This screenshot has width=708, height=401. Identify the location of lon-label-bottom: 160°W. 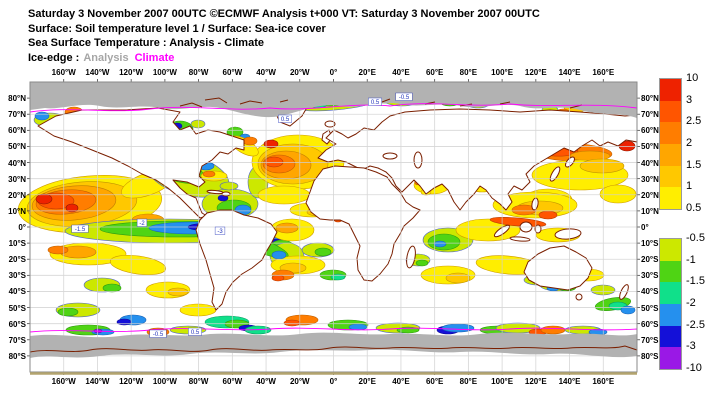
(63, 381).